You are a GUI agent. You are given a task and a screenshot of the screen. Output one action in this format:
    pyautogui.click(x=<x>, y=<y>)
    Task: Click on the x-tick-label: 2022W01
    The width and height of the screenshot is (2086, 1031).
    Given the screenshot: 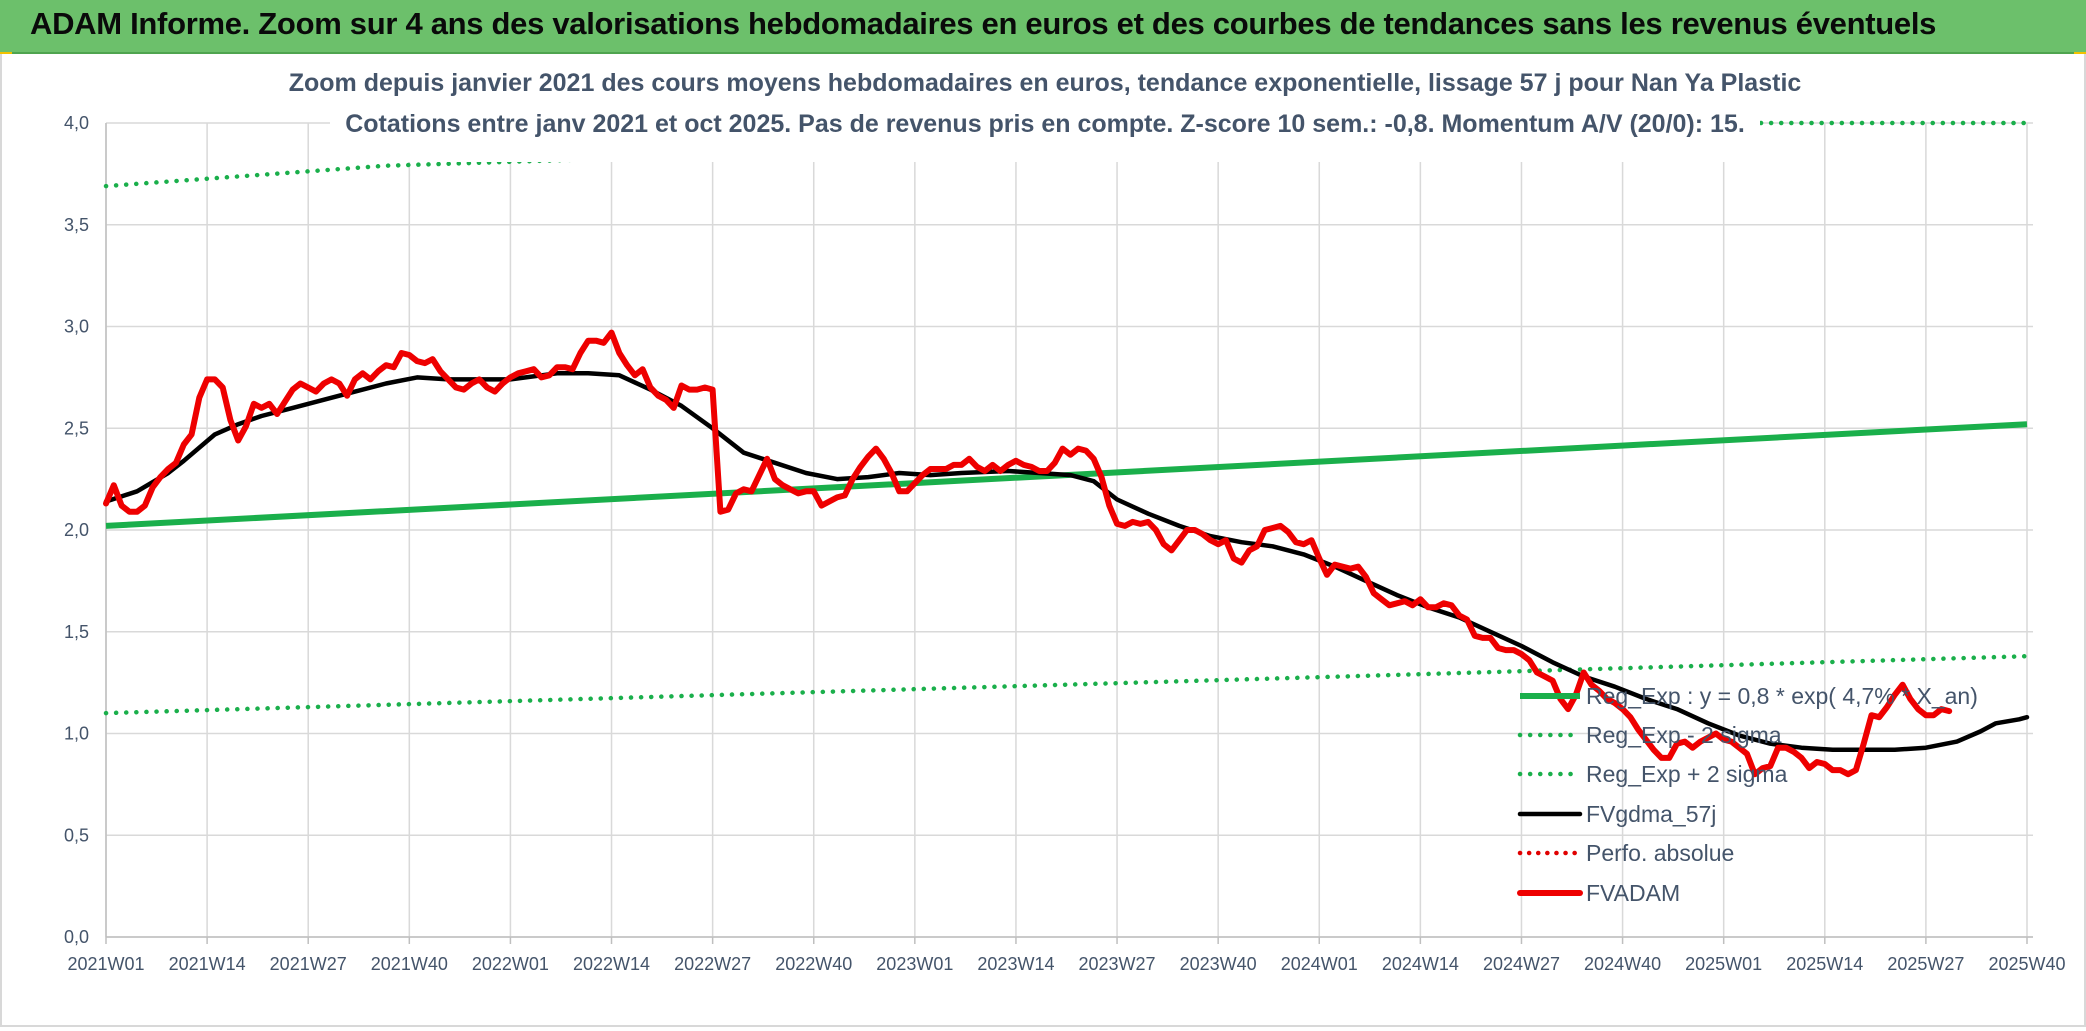 What is the action you would take?
    pyautogui.click(x=510, y=964)
    